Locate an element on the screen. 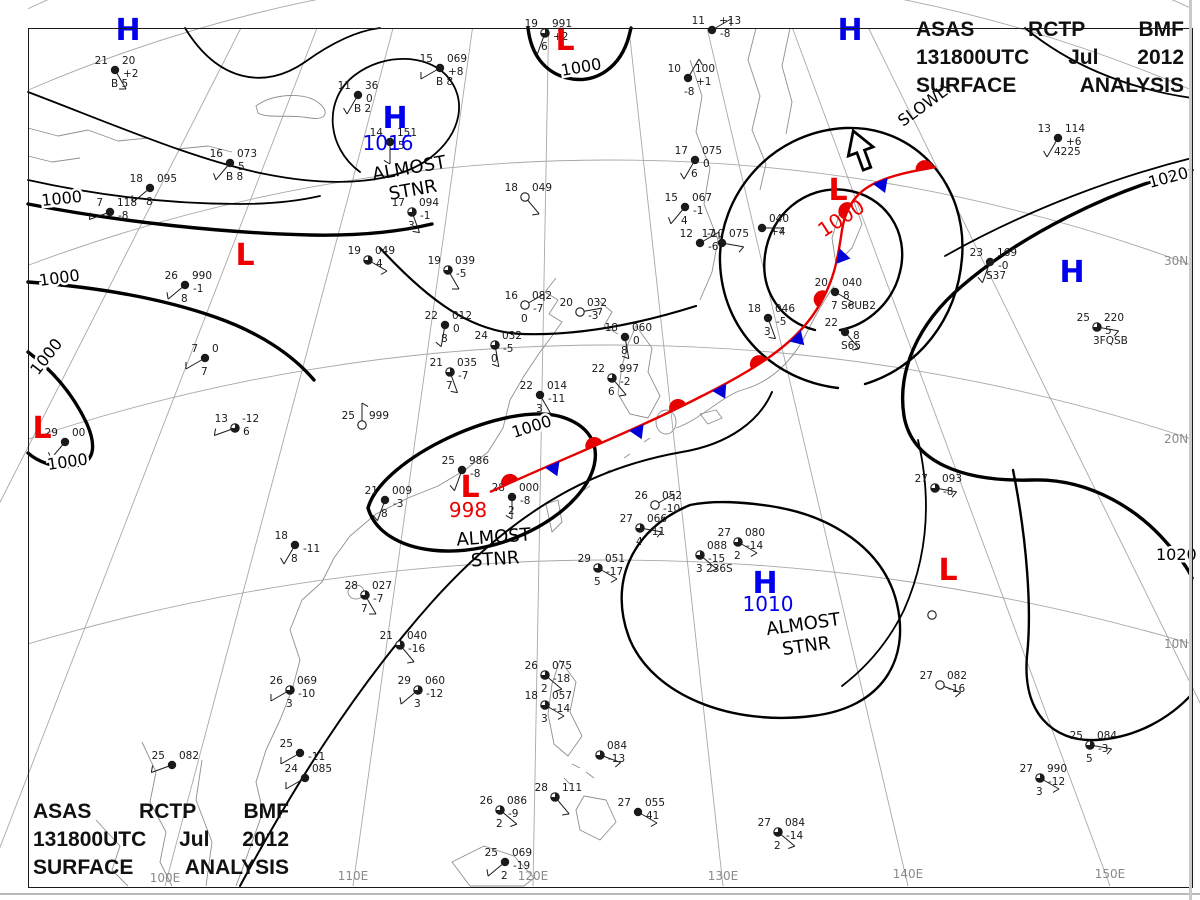 This screenshot has width=1200, height=900. station-plot: 25 082 is located at coordinates (174, 761).